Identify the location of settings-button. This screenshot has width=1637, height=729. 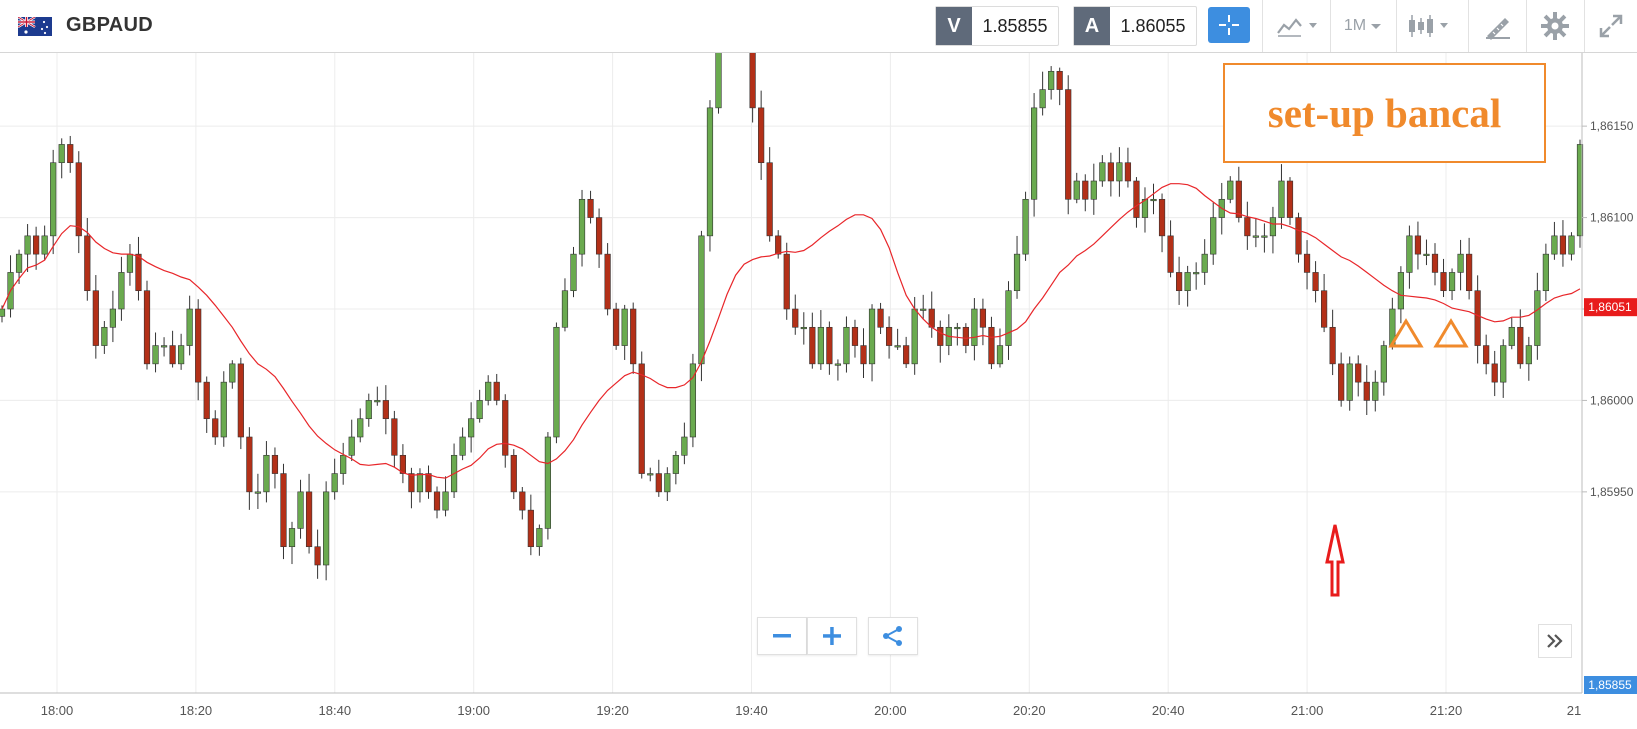
(1555, 26).